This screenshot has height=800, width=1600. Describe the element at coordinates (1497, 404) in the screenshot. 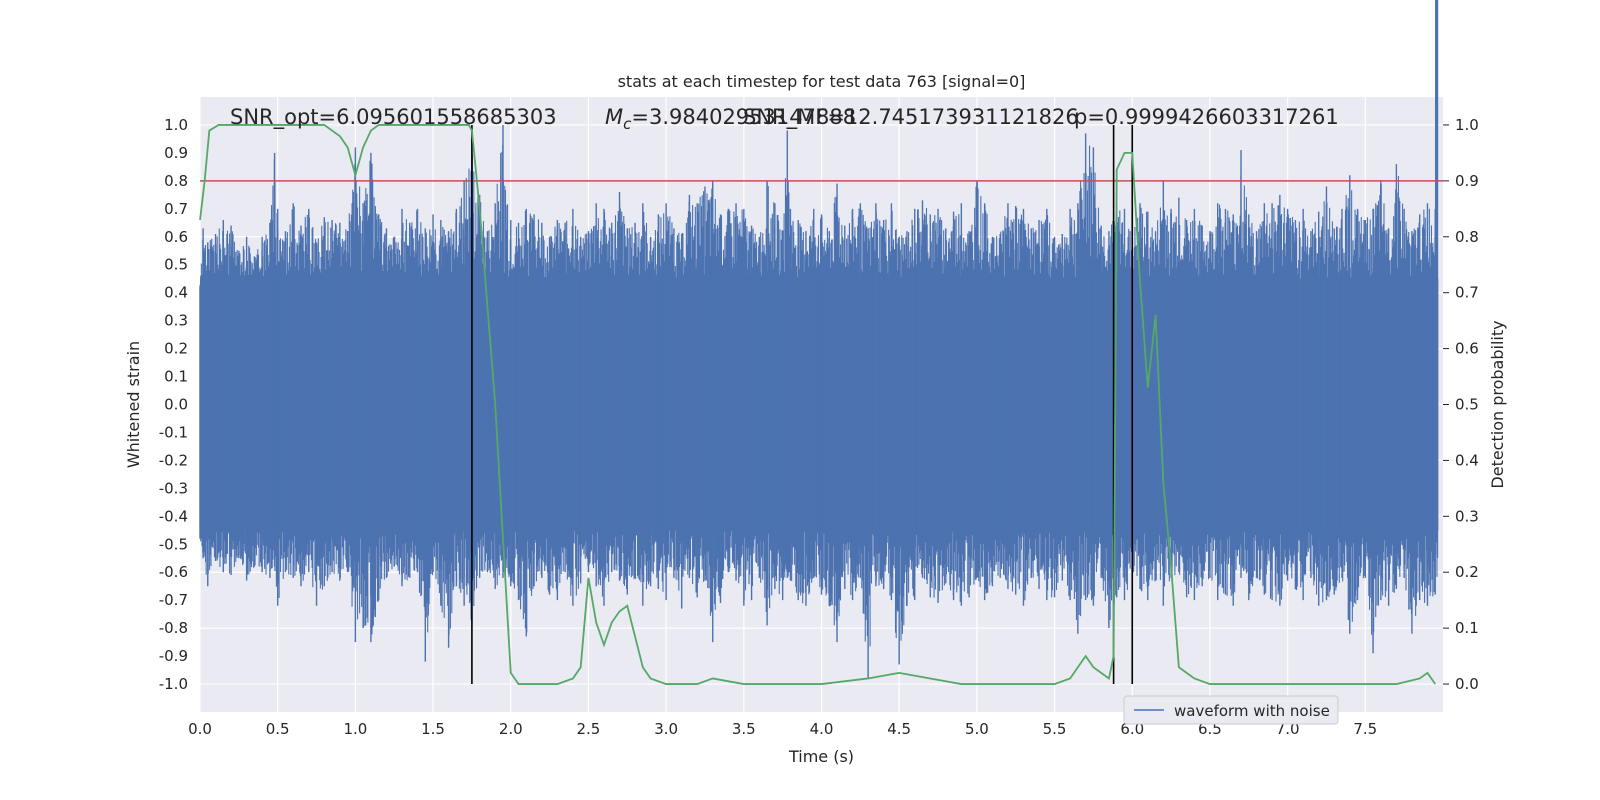

I see `y2-axis-label: Detection probability` at that location.